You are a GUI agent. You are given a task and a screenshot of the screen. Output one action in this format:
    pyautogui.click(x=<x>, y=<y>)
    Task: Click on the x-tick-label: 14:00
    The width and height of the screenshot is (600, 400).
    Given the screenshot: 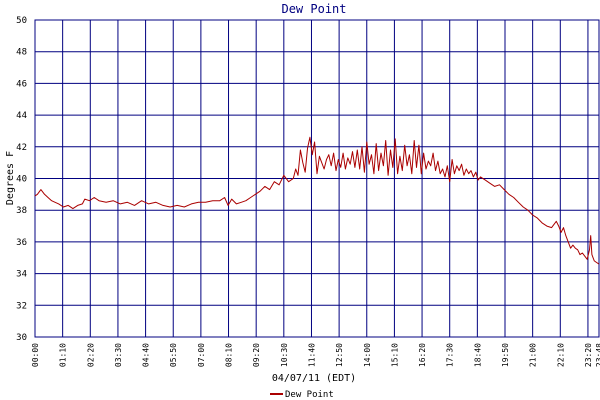 What is the action you would take?
    pyautogui.click(x=367, y=355)
    